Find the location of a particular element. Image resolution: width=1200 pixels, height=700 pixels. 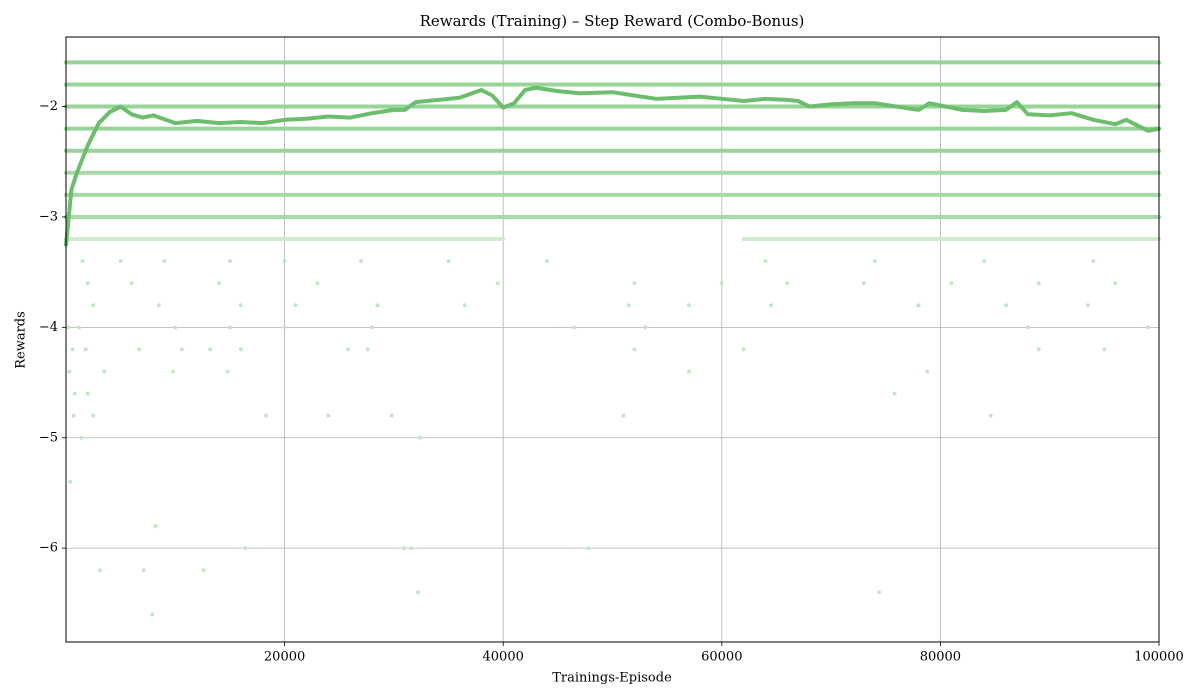

y-tick-label: −5 is located at coordinates (48, 437).